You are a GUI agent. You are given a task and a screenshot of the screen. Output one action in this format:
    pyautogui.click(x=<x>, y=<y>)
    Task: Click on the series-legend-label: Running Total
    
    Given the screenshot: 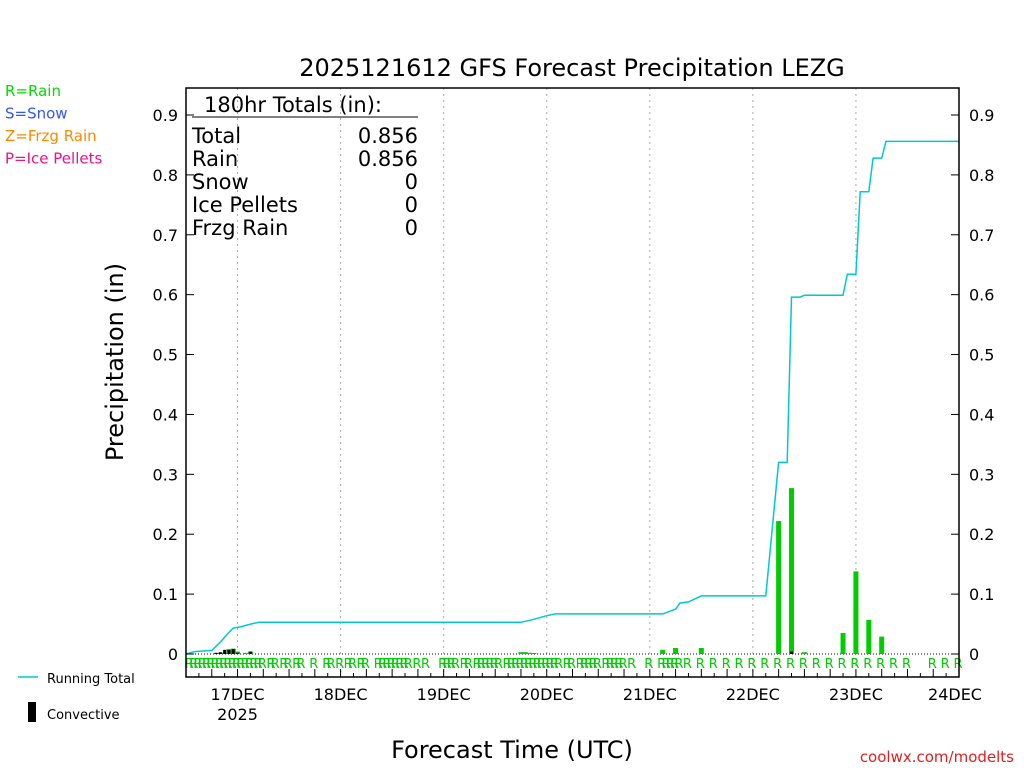 What is the action you would take?
    pyautogui.click(x=91, y=679)
    